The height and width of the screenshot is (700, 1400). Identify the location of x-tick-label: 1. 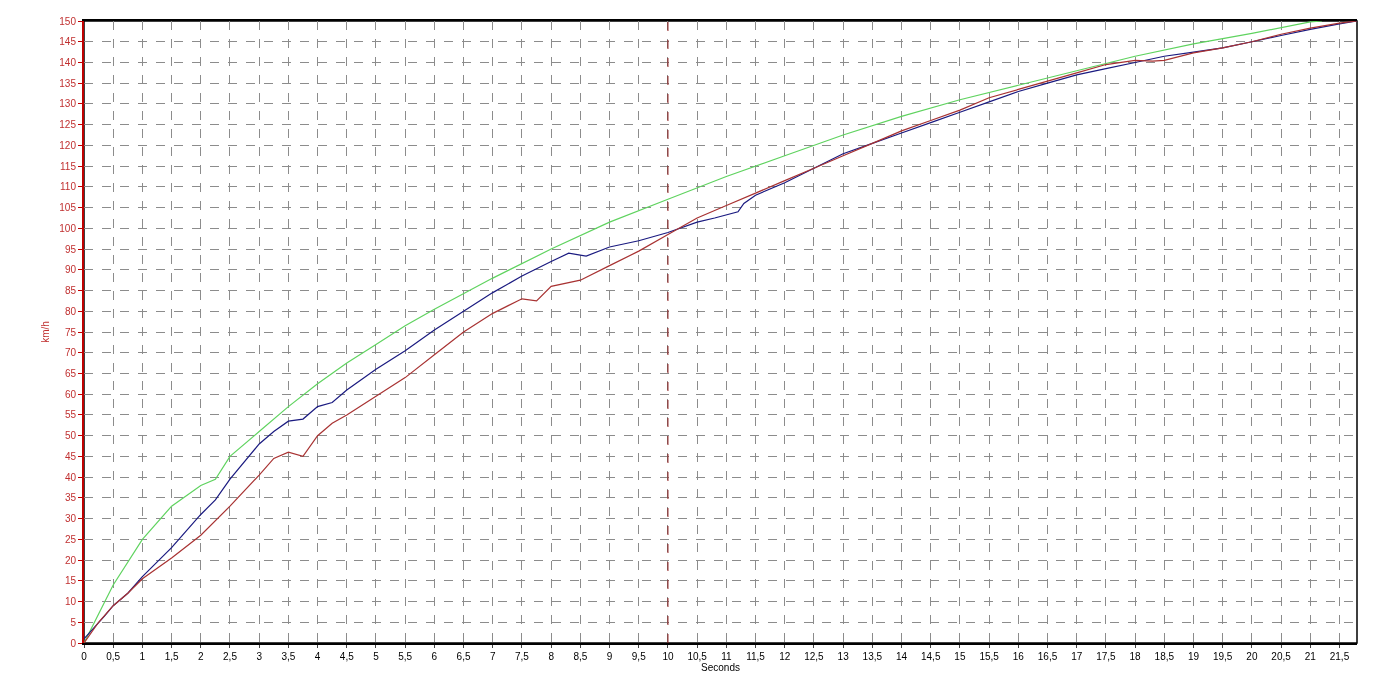
(142, 656).